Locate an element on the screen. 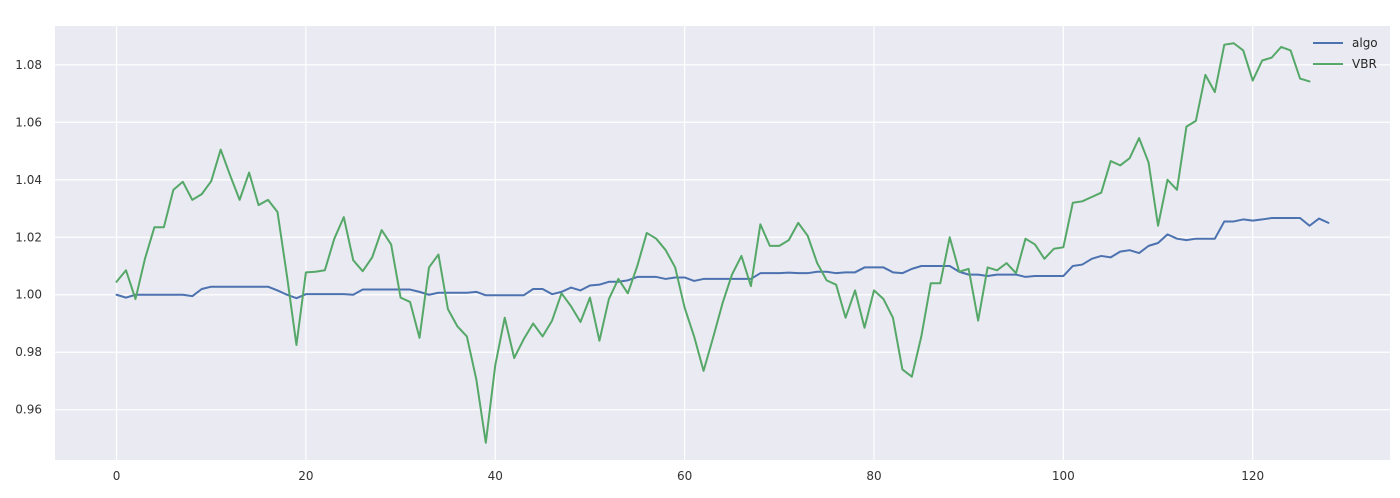 The image size is (1400, 498). y-tick-label: 1.00 is located at coordinates (28, 295).